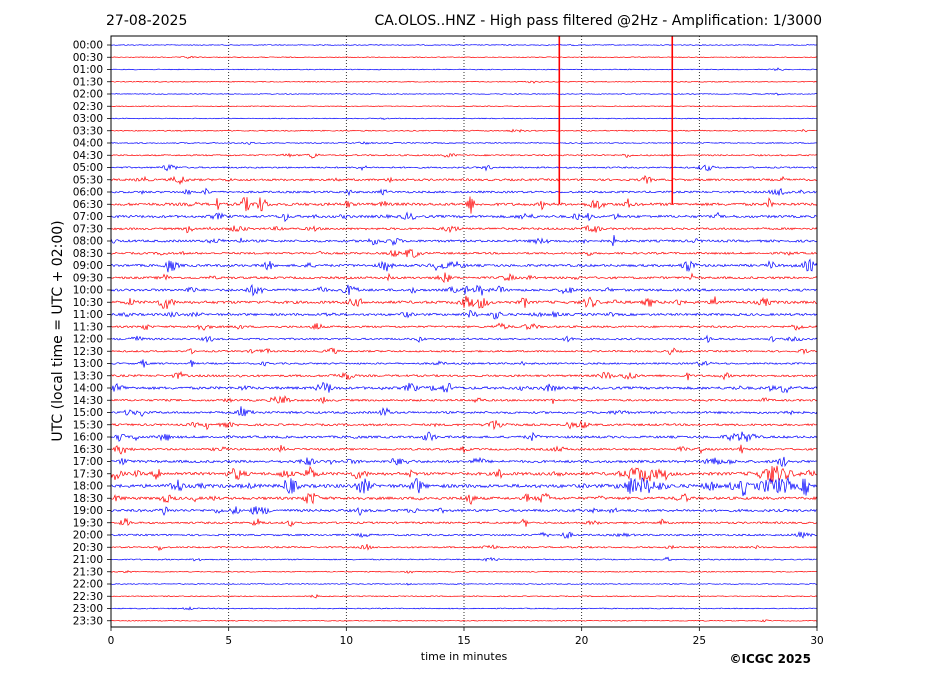  What do you see at coordinates (228, 641) in the screenshot?
I see `x-tick-label: 5` at bounding box center [228, 641].